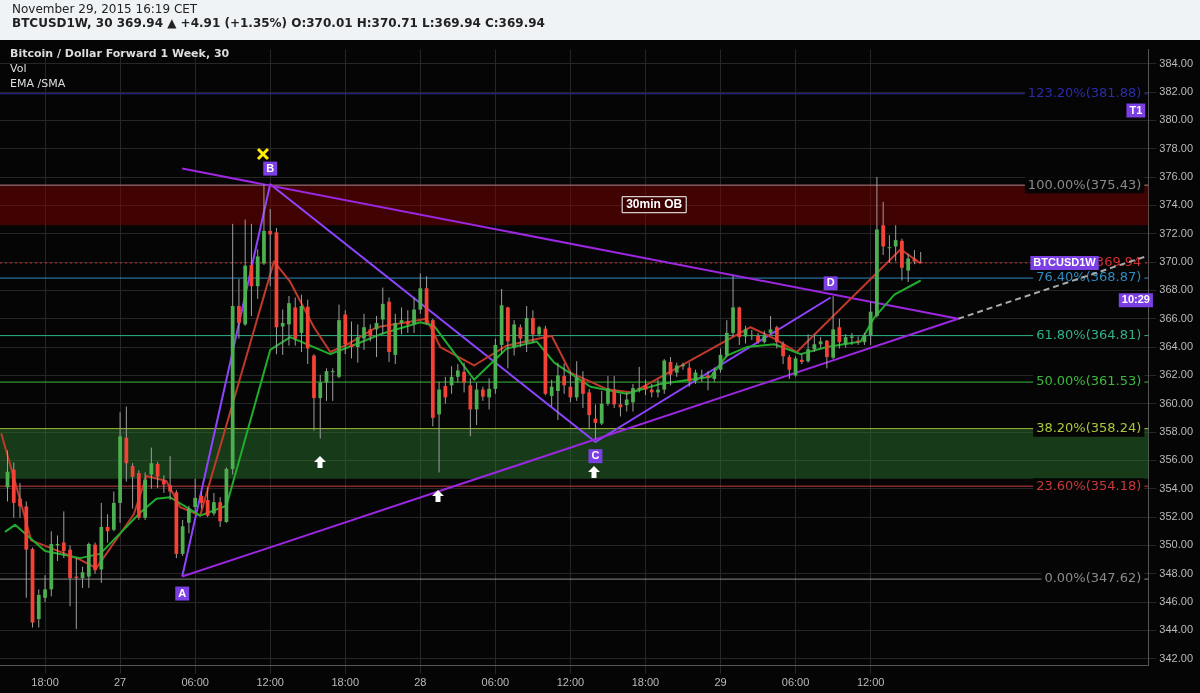  I want to click on y-tick-label: 374.00, so click(1176, 204).